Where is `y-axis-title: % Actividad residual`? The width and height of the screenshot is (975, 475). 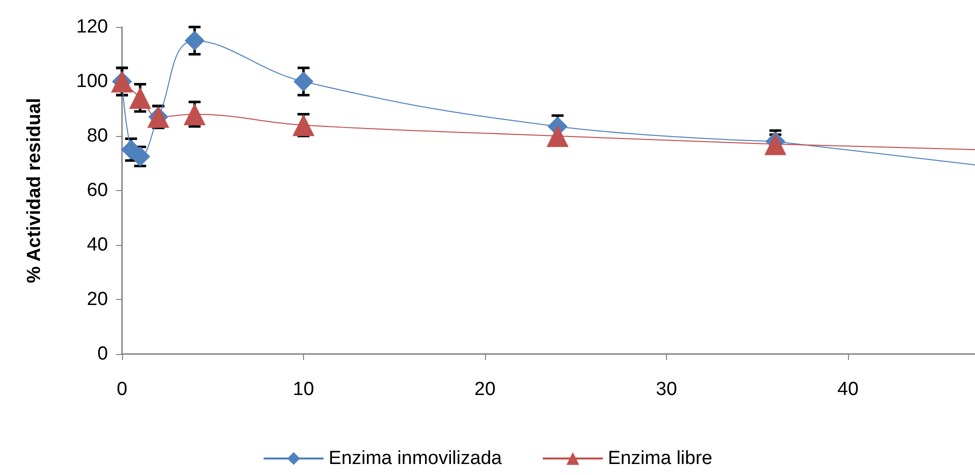 y-axis-title: % Actividad residual is located at coordinates (34, 191).